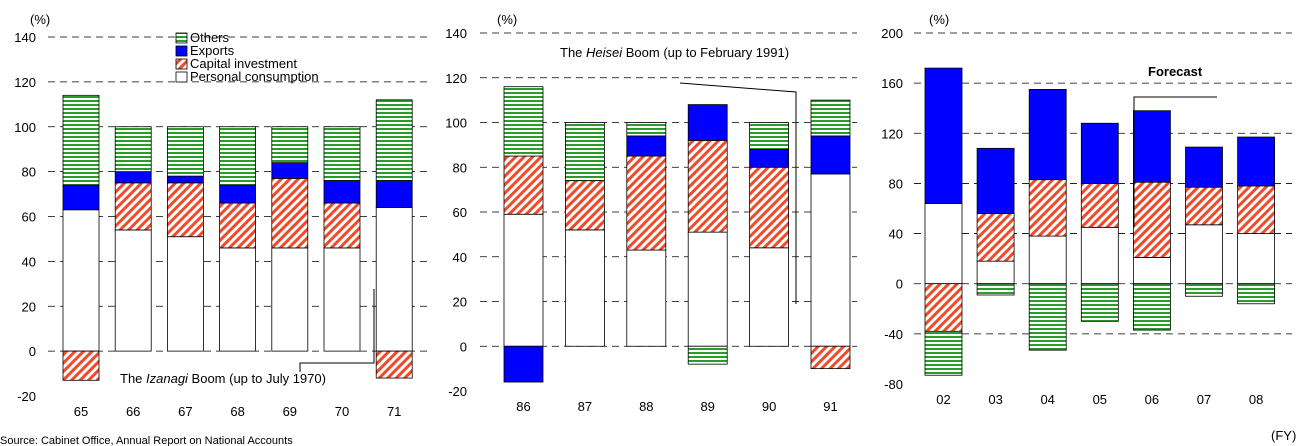  Describe the element at coordinates (1204, 399) in the screenshot. I see `x-tick-label: 07` at that location.